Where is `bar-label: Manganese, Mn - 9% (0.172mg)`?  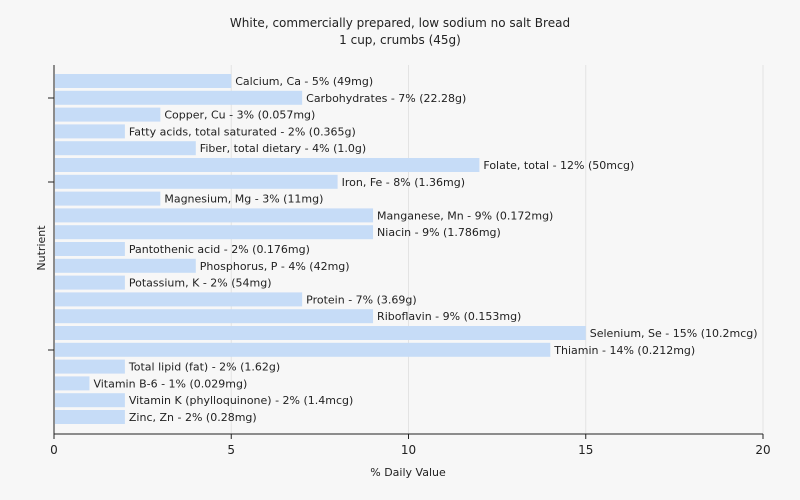
bar-label: Manganese, Mn - 9% (0.172mg) is located at coordinates (465, 215).